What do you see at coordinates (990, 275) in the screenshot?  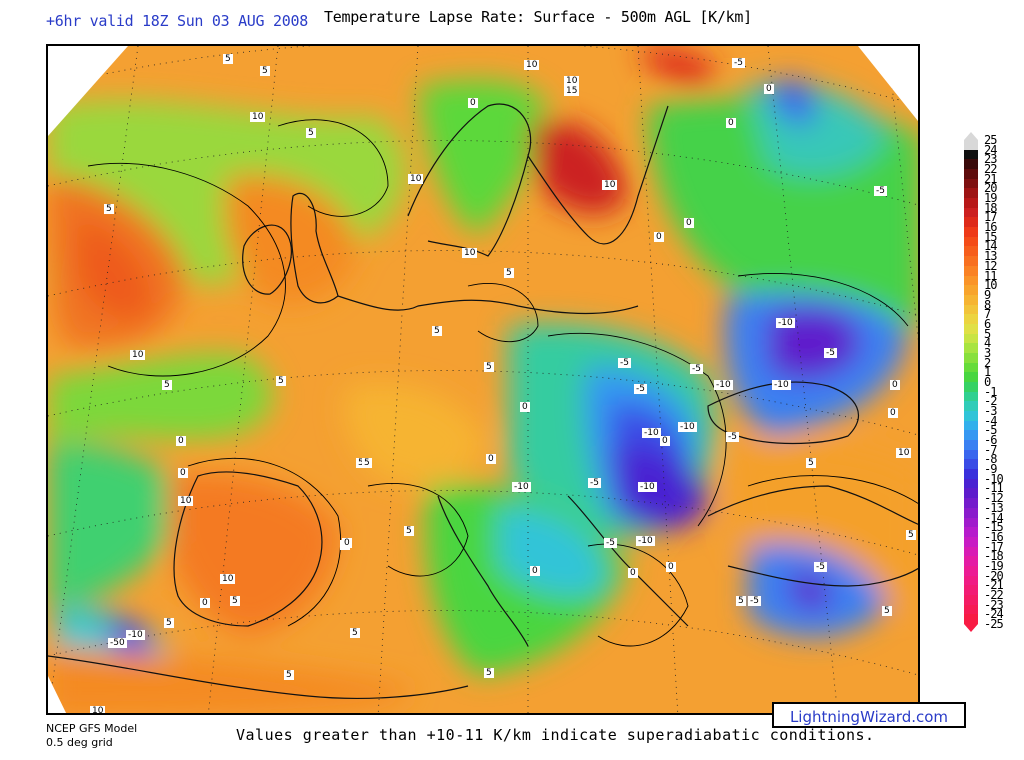 I see `color-scale-tick: 11` at bounding box center [990, 275].